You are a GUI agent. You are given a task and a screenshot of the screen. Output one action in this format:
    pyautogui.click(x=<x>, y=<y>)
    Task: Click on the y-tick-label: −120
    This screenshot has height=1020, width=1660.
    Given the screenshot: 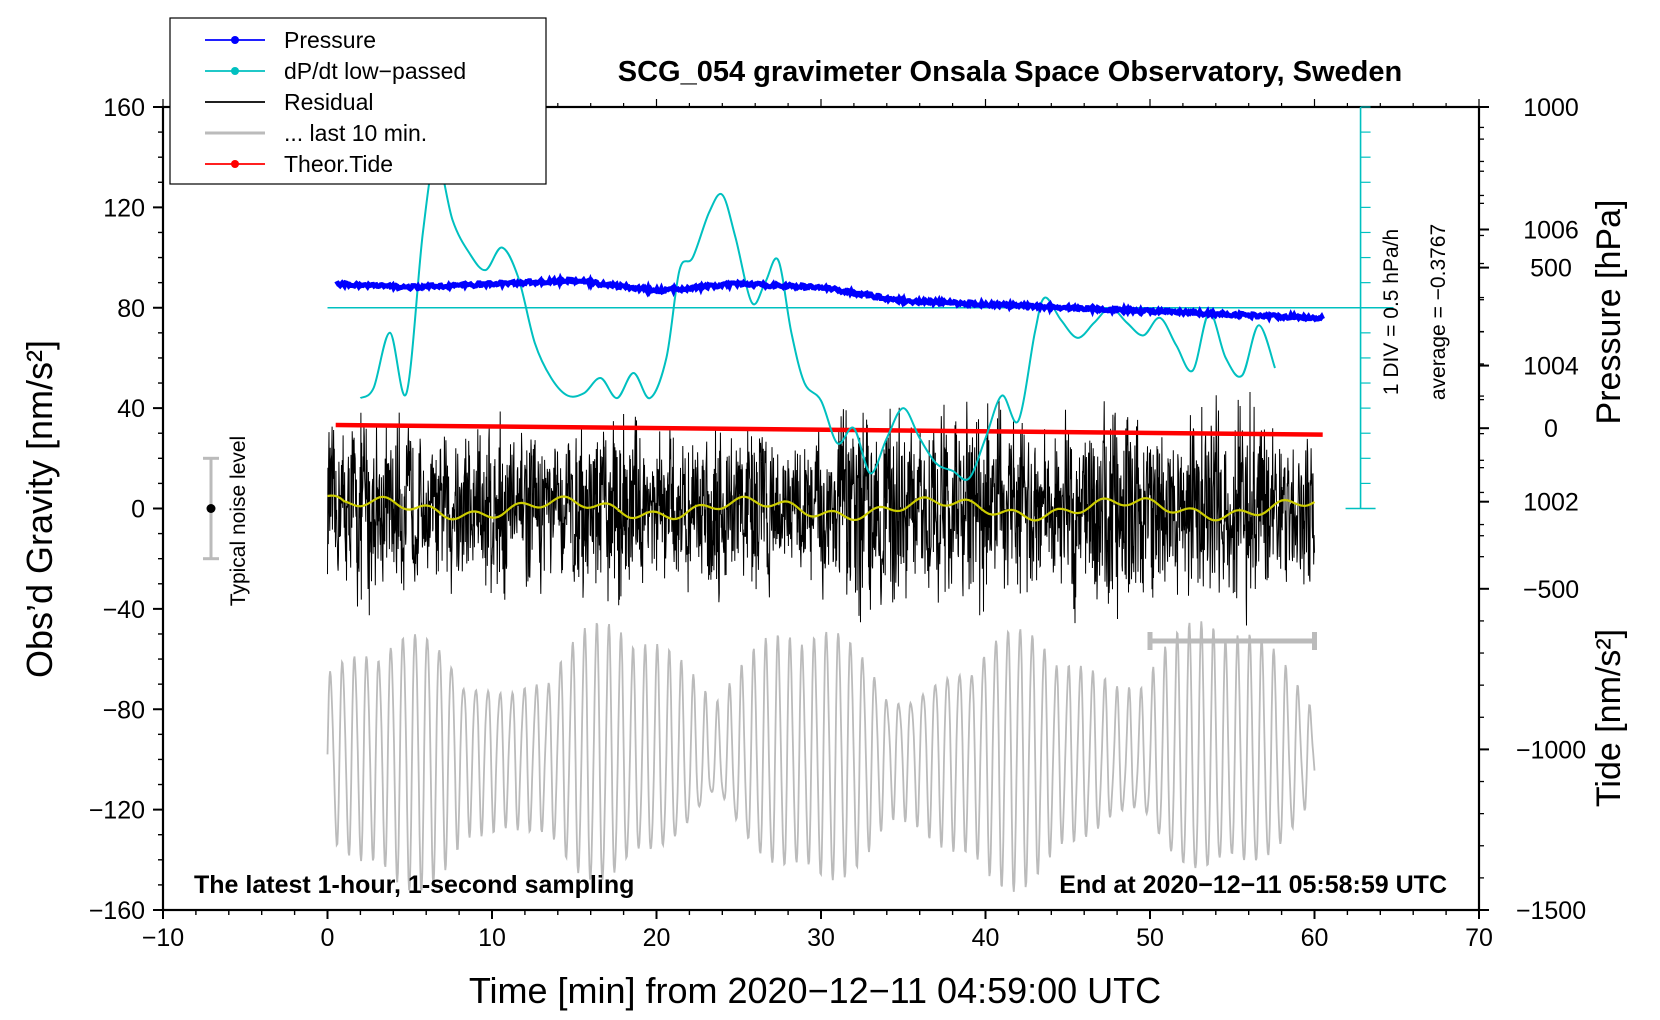 What is the action you would take?
    pyautogui.click(x=117, y=811)
    